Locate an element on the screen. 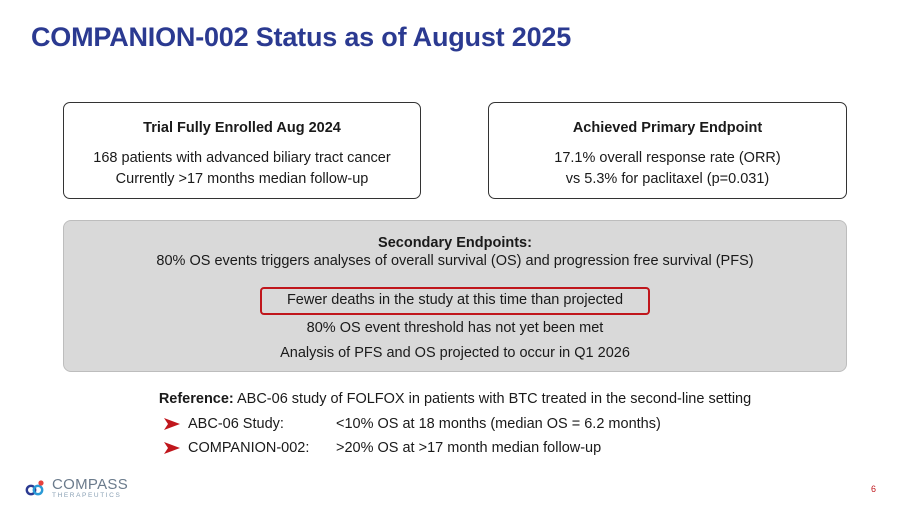  company-logo: COMPASS THERAPEUTICS is located at coordinates (76, 488).